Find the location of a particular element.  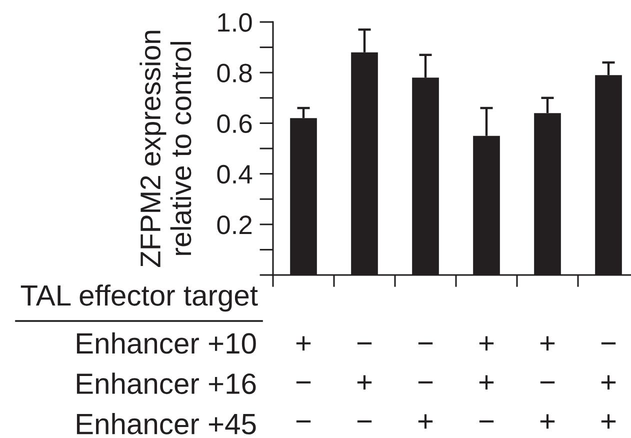

text: TAL effector target is located at coordinates (139, 298).